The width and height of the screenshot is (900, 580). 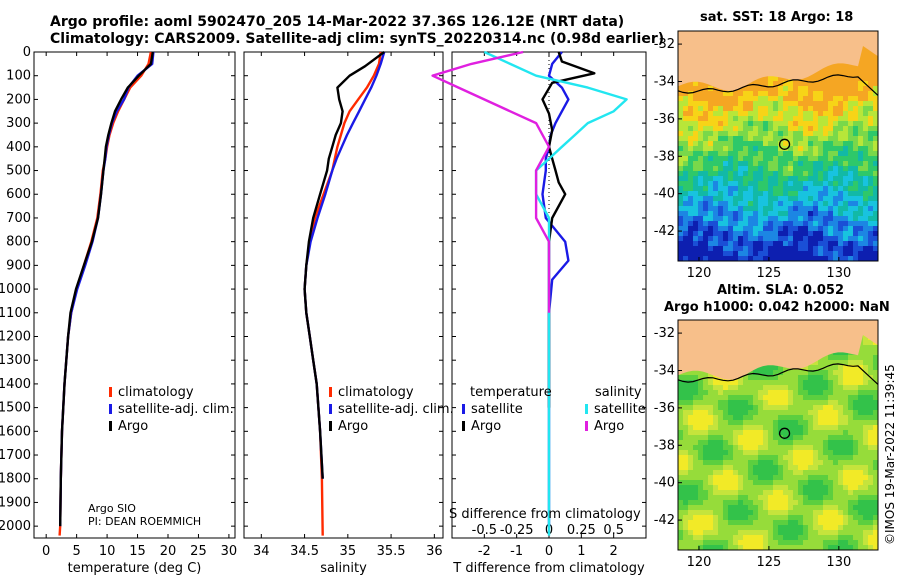 What do you see at coordinates (396, 409) in the screenshot?
I see `legend2-label-satellite: satellite-adj. clim.` at bounding box center [396, 409].